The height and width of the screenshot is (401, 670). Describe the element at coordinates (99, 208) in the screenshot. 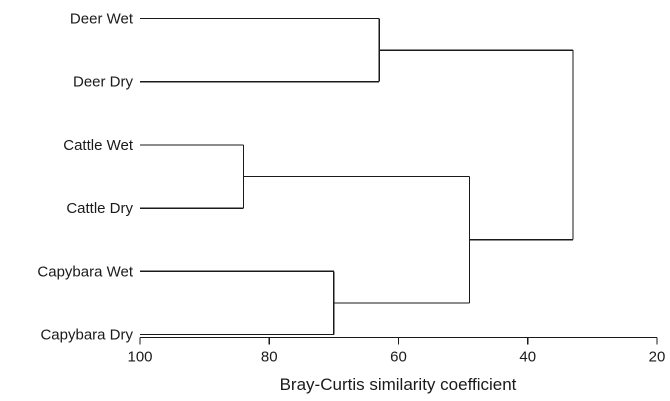

I see `leaf-label-cattle-dry: Cattle Dry` at that location.